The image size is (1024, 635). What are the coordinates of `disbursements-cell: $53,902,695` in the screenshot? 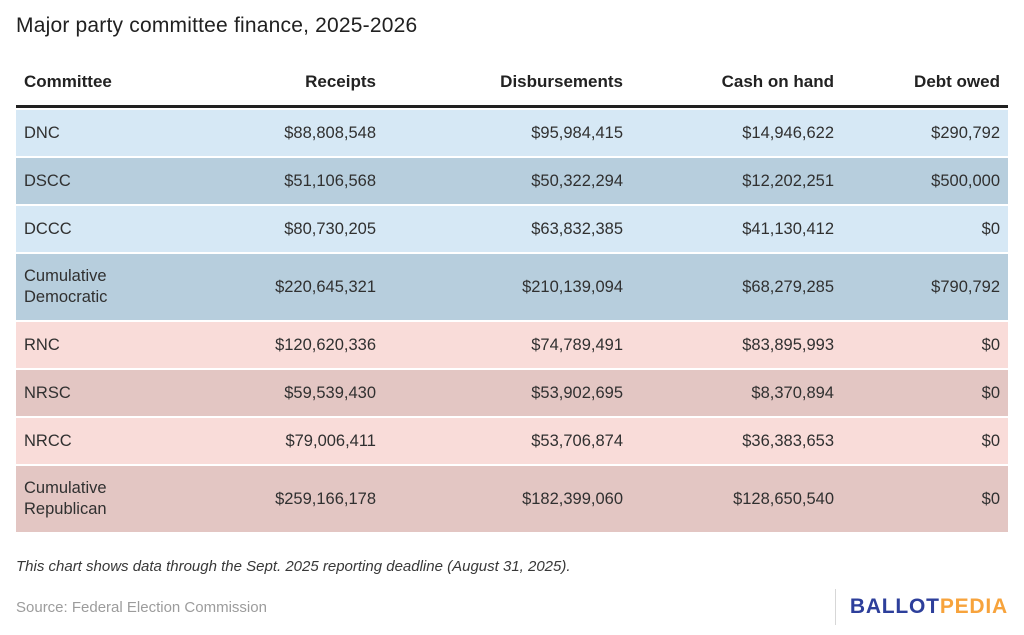 It's located at (507, 393).